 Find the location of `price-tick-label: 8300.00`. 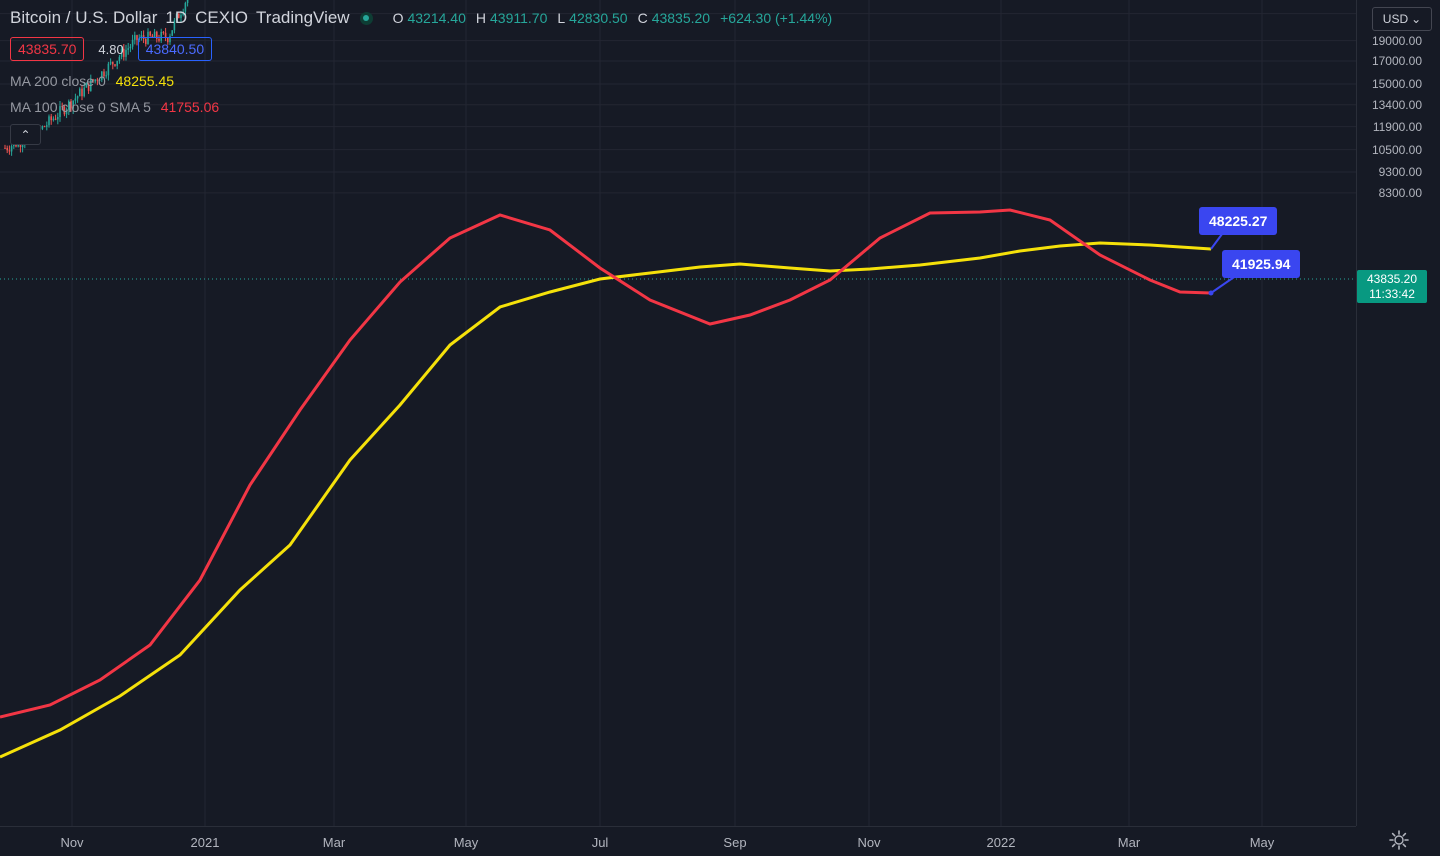

price-tick-label: 8300.00 is located at coordinates (1400, 192).